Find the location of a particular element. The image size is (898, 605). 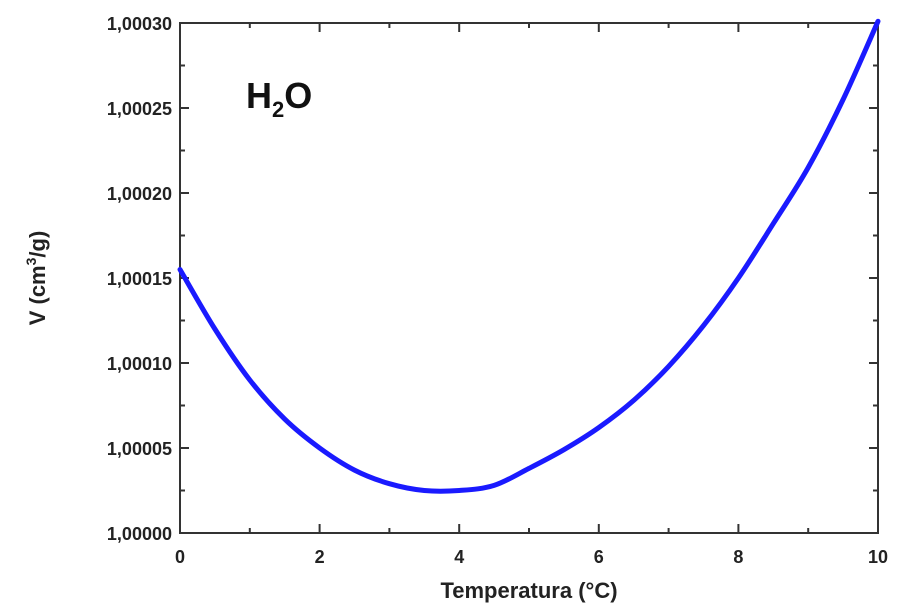

y-tick-label: 1,00010 is located at coordinates (139, 364).